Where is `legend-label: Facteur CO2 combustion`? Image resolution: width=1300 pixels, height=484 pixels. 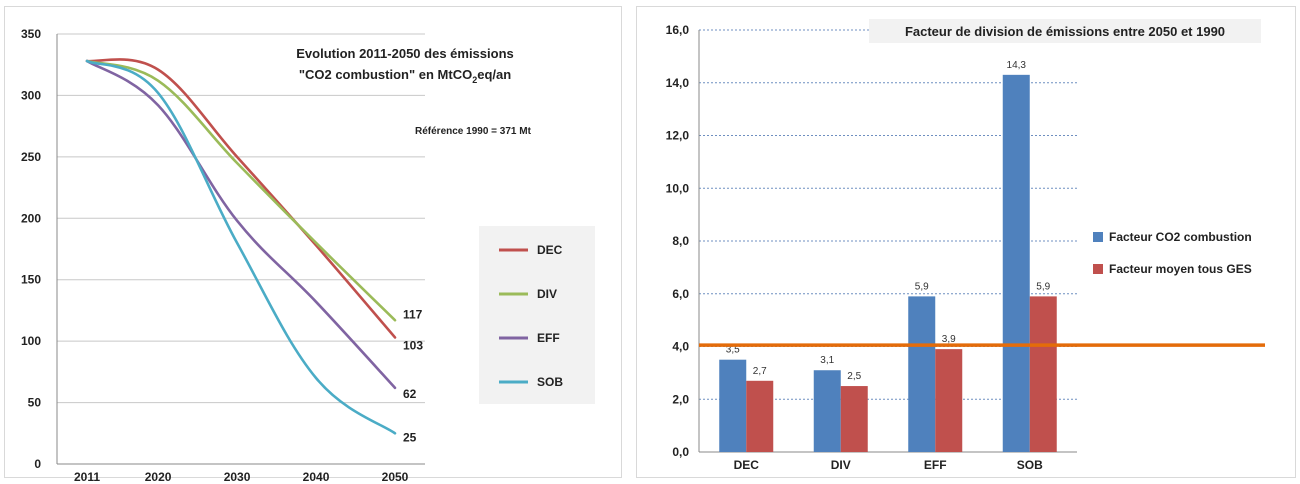 legend-label: Facteur CO2 combustion is located at coordinates (1180, 237).